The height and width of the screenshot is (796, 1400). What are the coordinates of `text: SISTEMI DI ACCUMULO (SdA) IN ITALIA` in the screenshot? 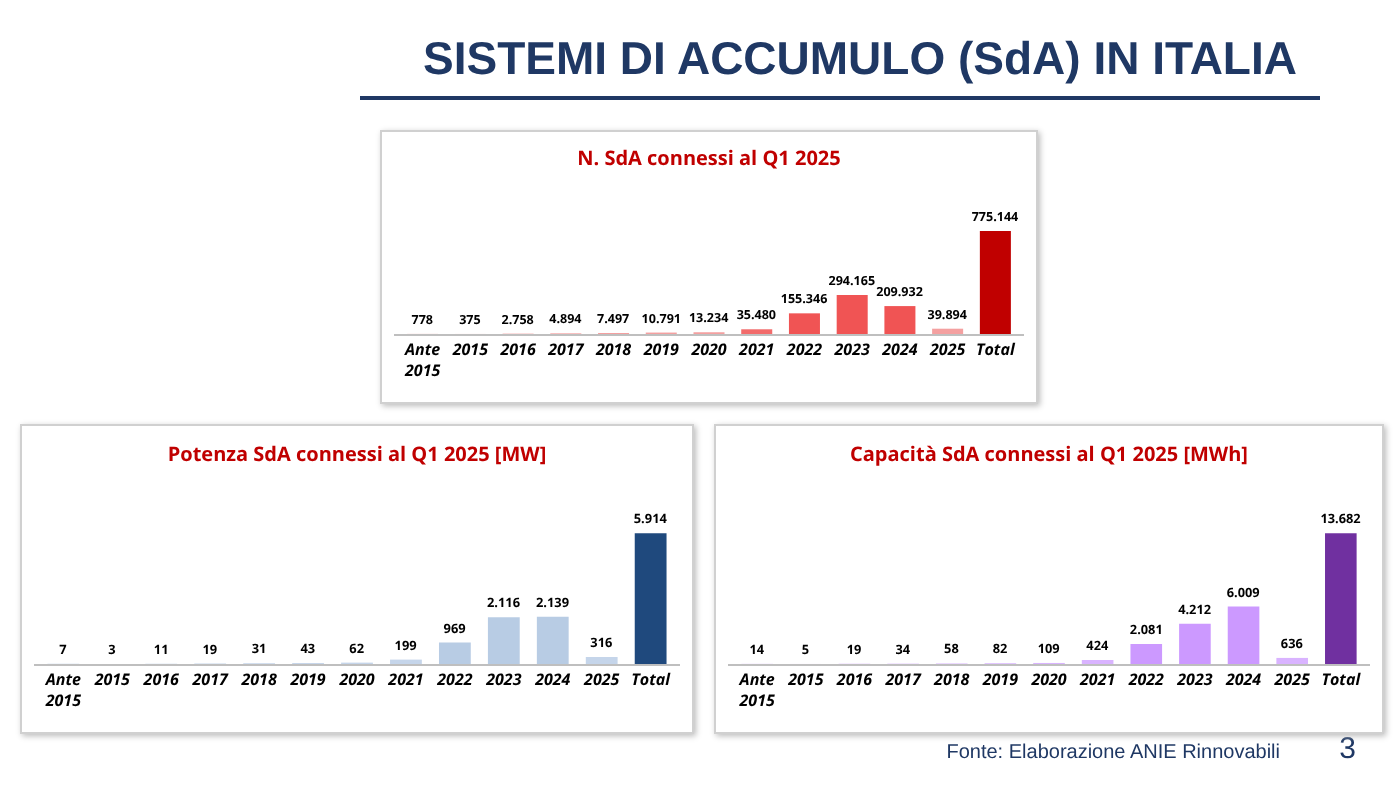 It's located at (860, 59).